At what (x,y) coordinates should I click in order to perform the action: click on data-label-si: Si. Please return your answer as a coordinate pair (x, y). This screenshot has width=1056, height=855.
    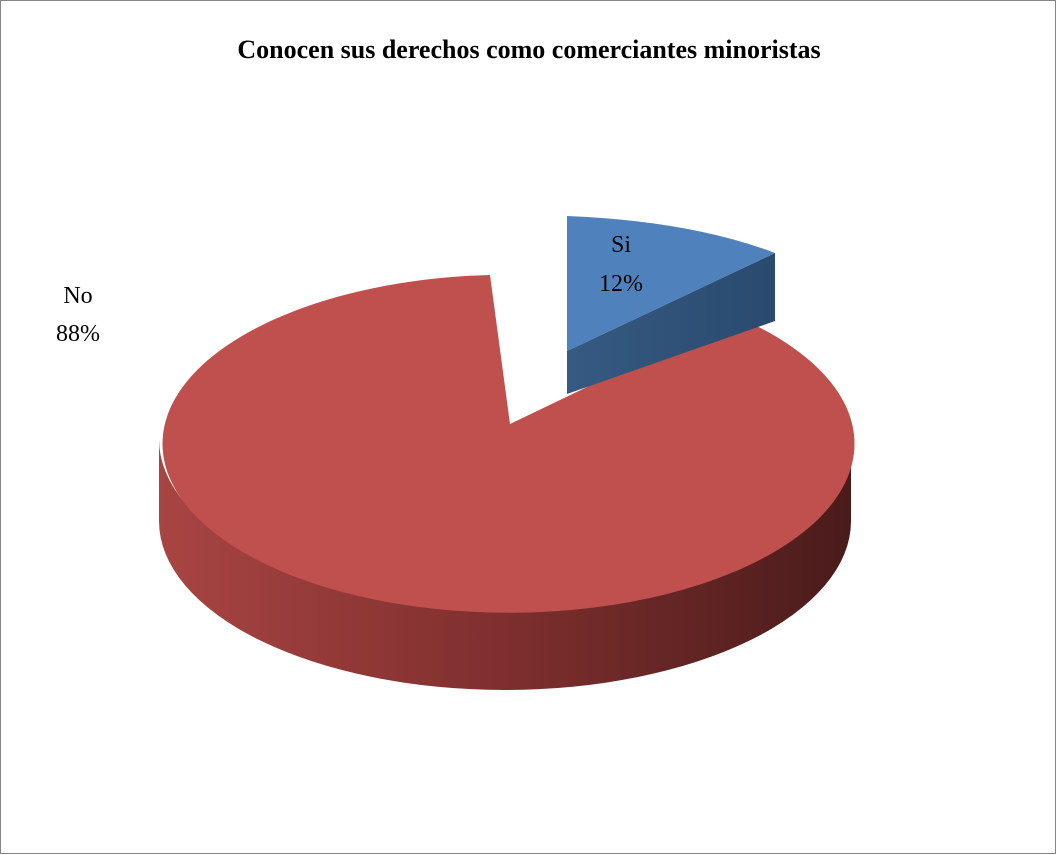
    Looking at the image, I should click on (621, 245).